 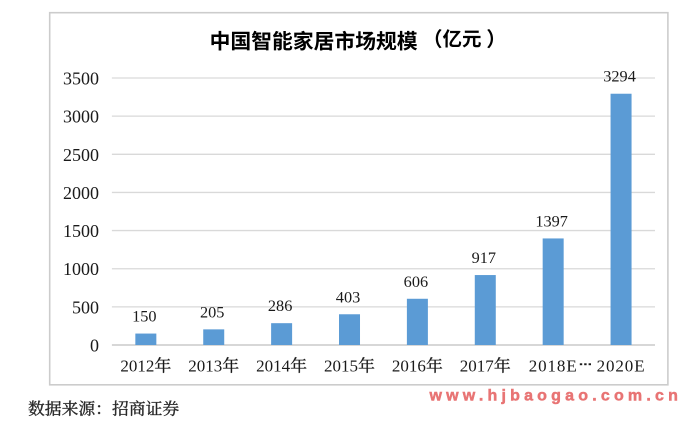 I want to click on svg-text: 1500, so click(x=81, y=231).